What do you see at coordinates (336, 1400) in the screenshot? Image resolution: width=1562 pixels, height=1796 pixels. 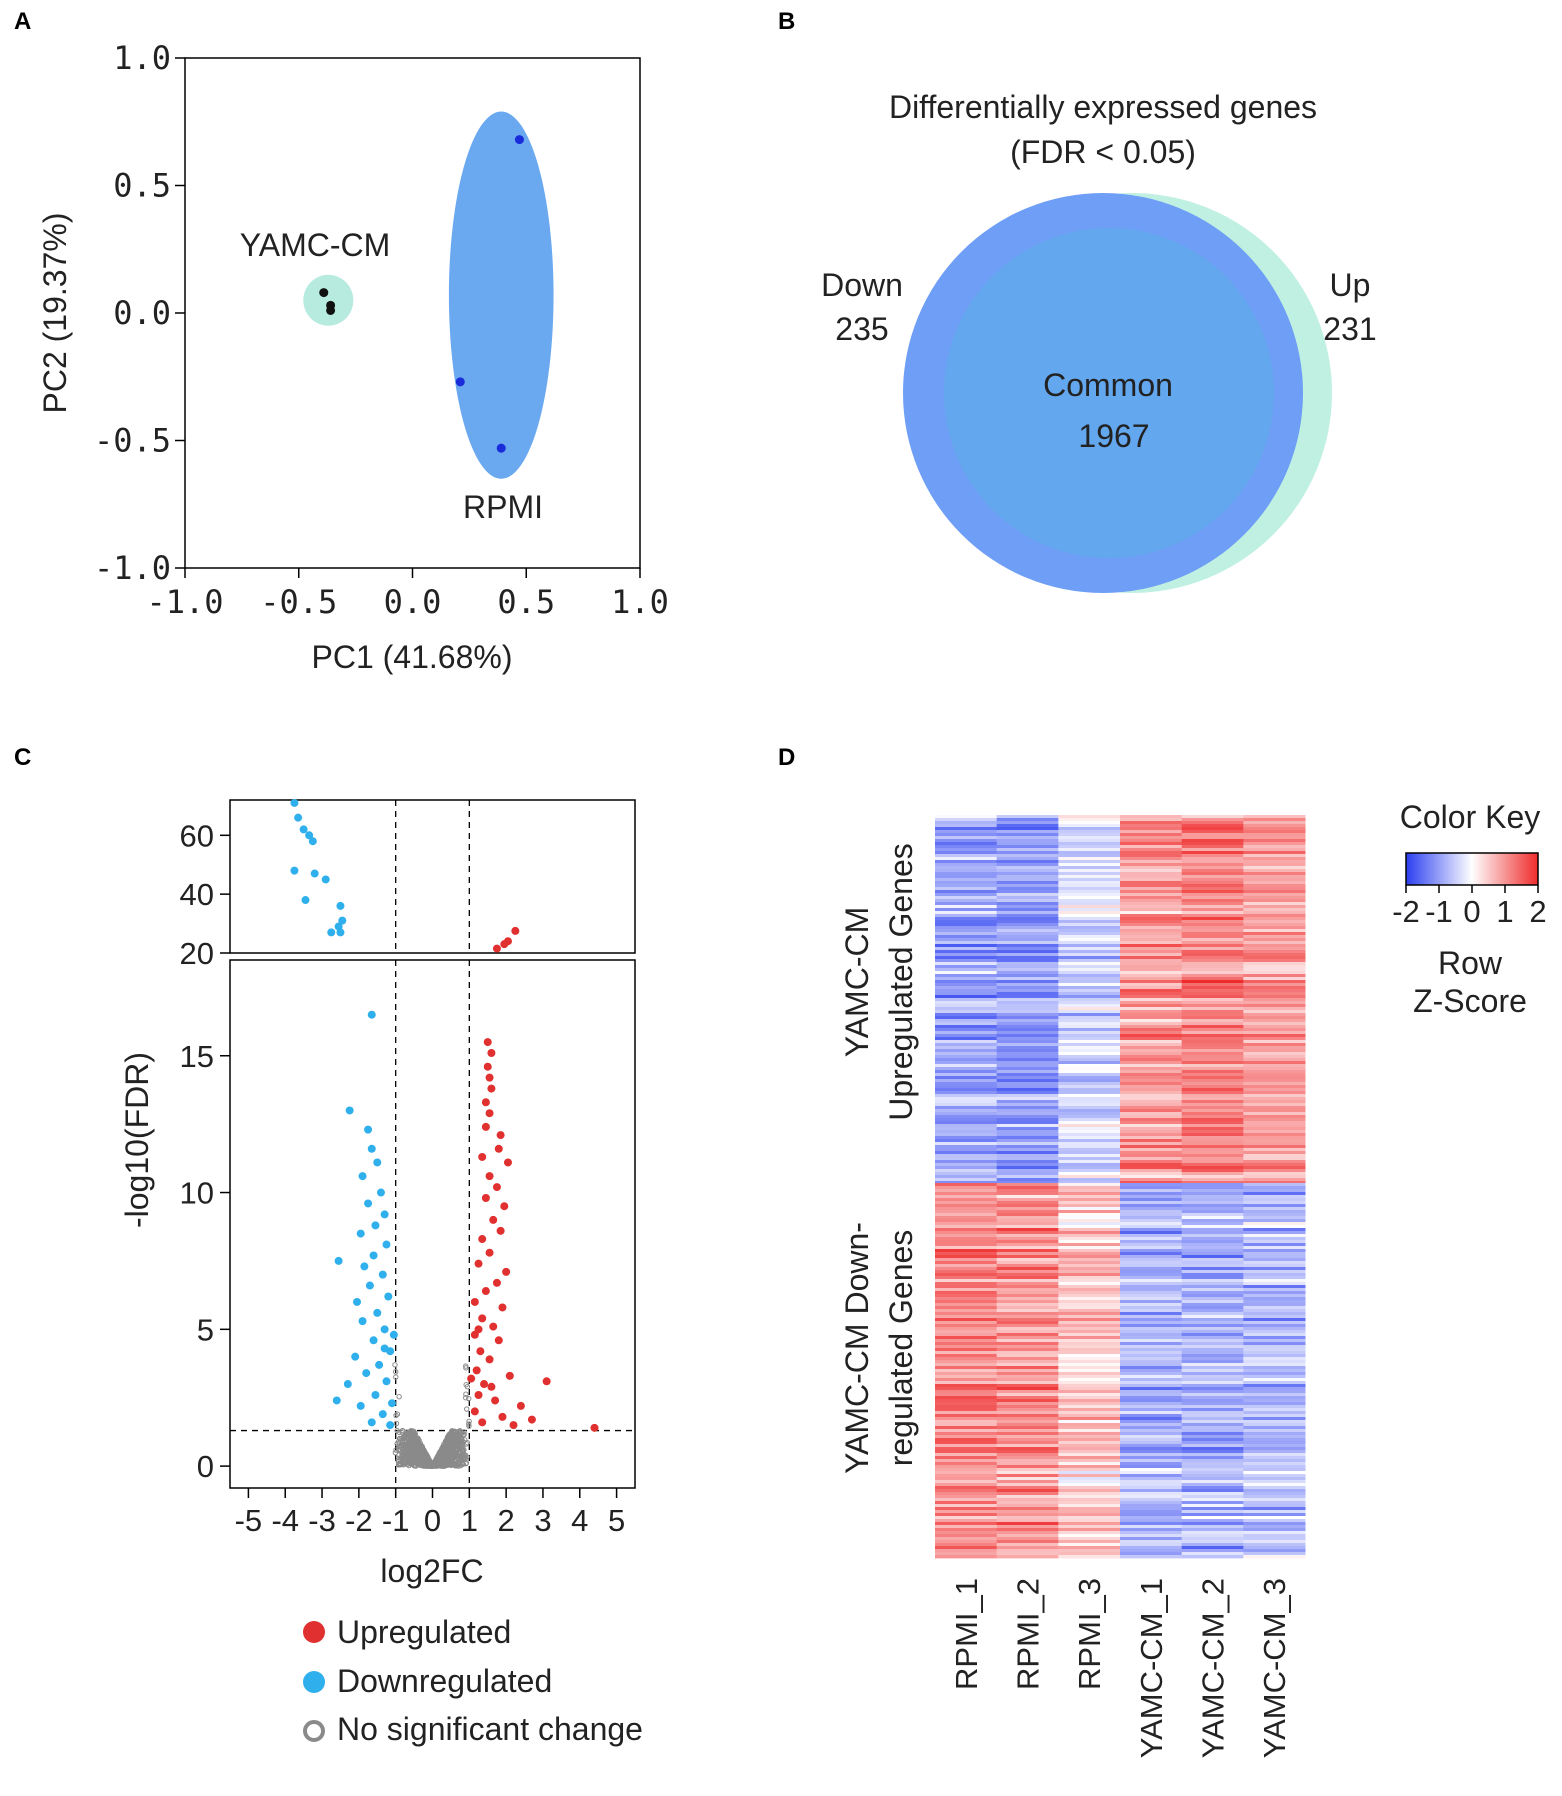 I see `volcano-point-down` at bounding box center [336, 1400].